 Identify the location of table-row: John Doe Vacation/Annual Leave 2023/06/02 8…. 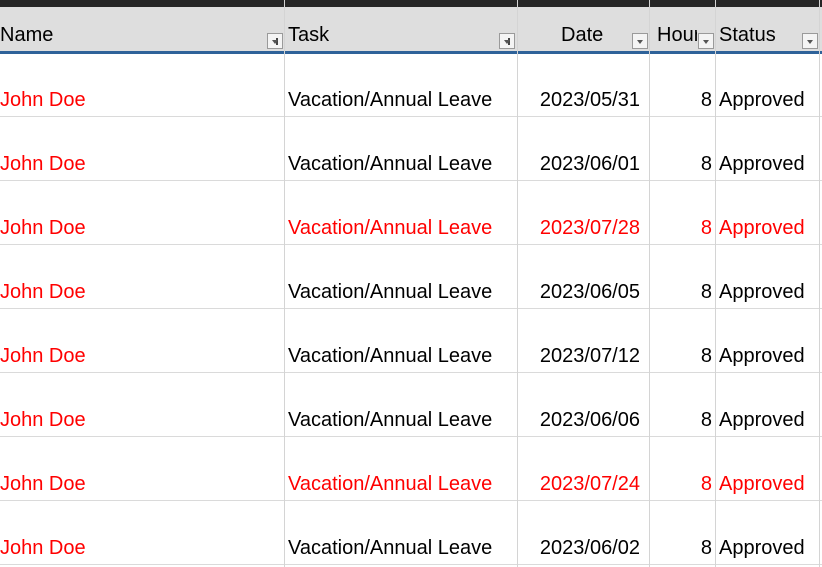
(411, 533).